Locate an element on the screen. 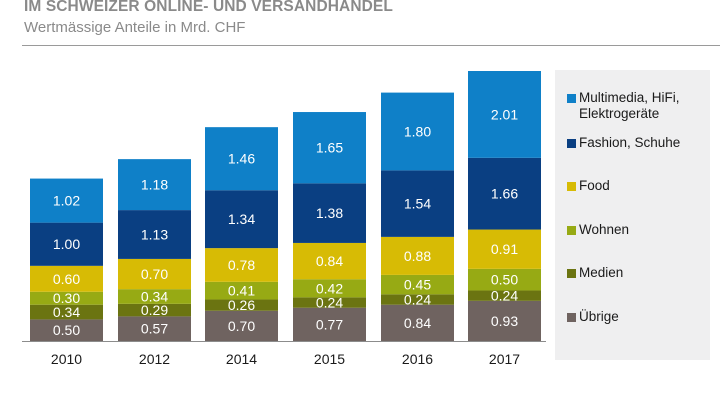 This screenshot has width=720, height=405. data-label-fashion-schuhe-2012: 1.13 is located at coordinates (154, 235).